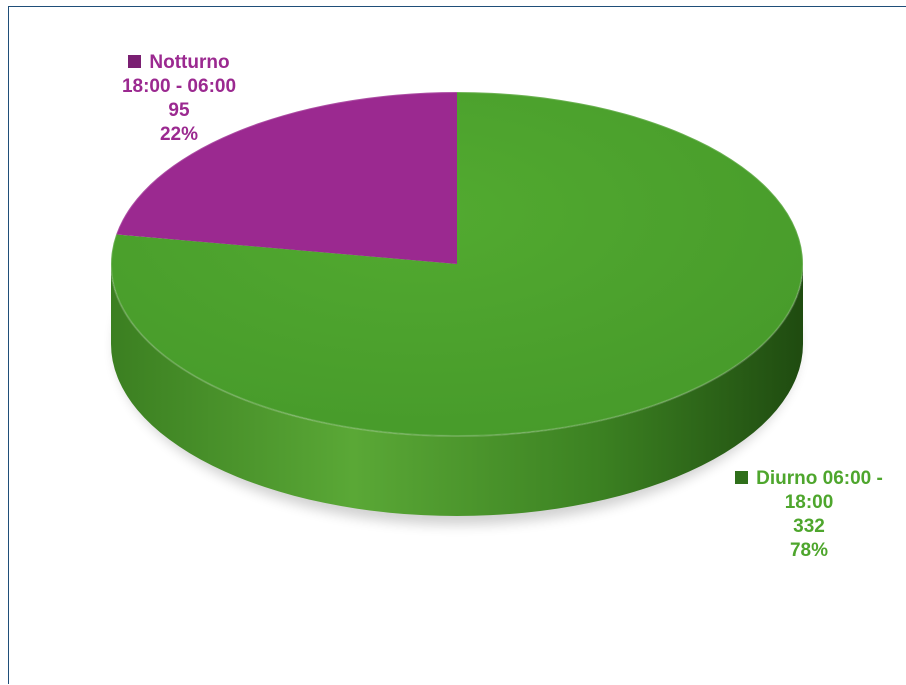  What do you see at coordinates (819, 478) in the screenshot?
I see `label-diurno-name: Diurno 06:00 -` at bounding box center [819, 478].